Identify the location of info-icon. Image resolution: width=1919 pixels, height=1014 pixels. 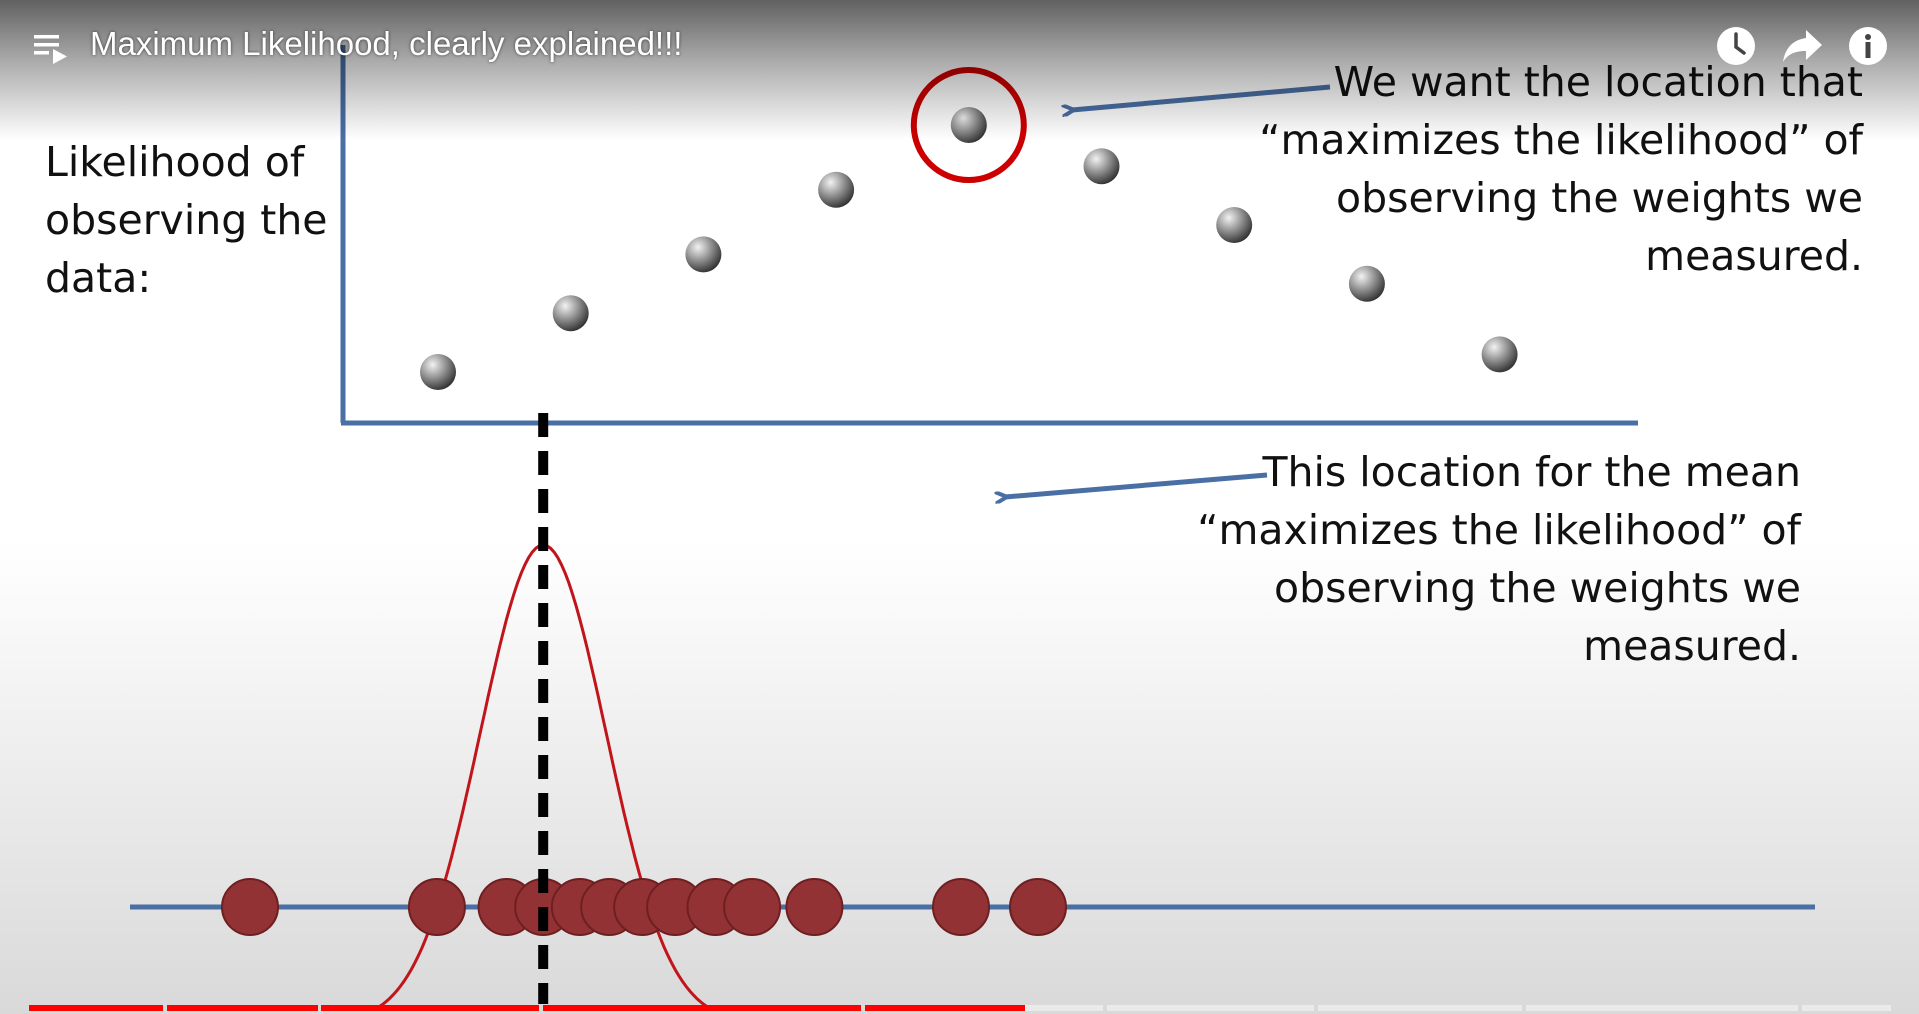
(1868, 46).